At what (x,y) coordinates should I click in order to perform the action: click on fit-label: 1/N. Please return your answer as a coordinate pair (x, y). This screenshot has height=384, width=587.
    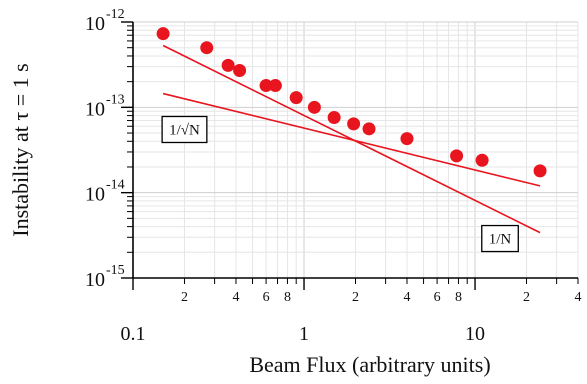
    Looking at the image, I should click on (500, 238).